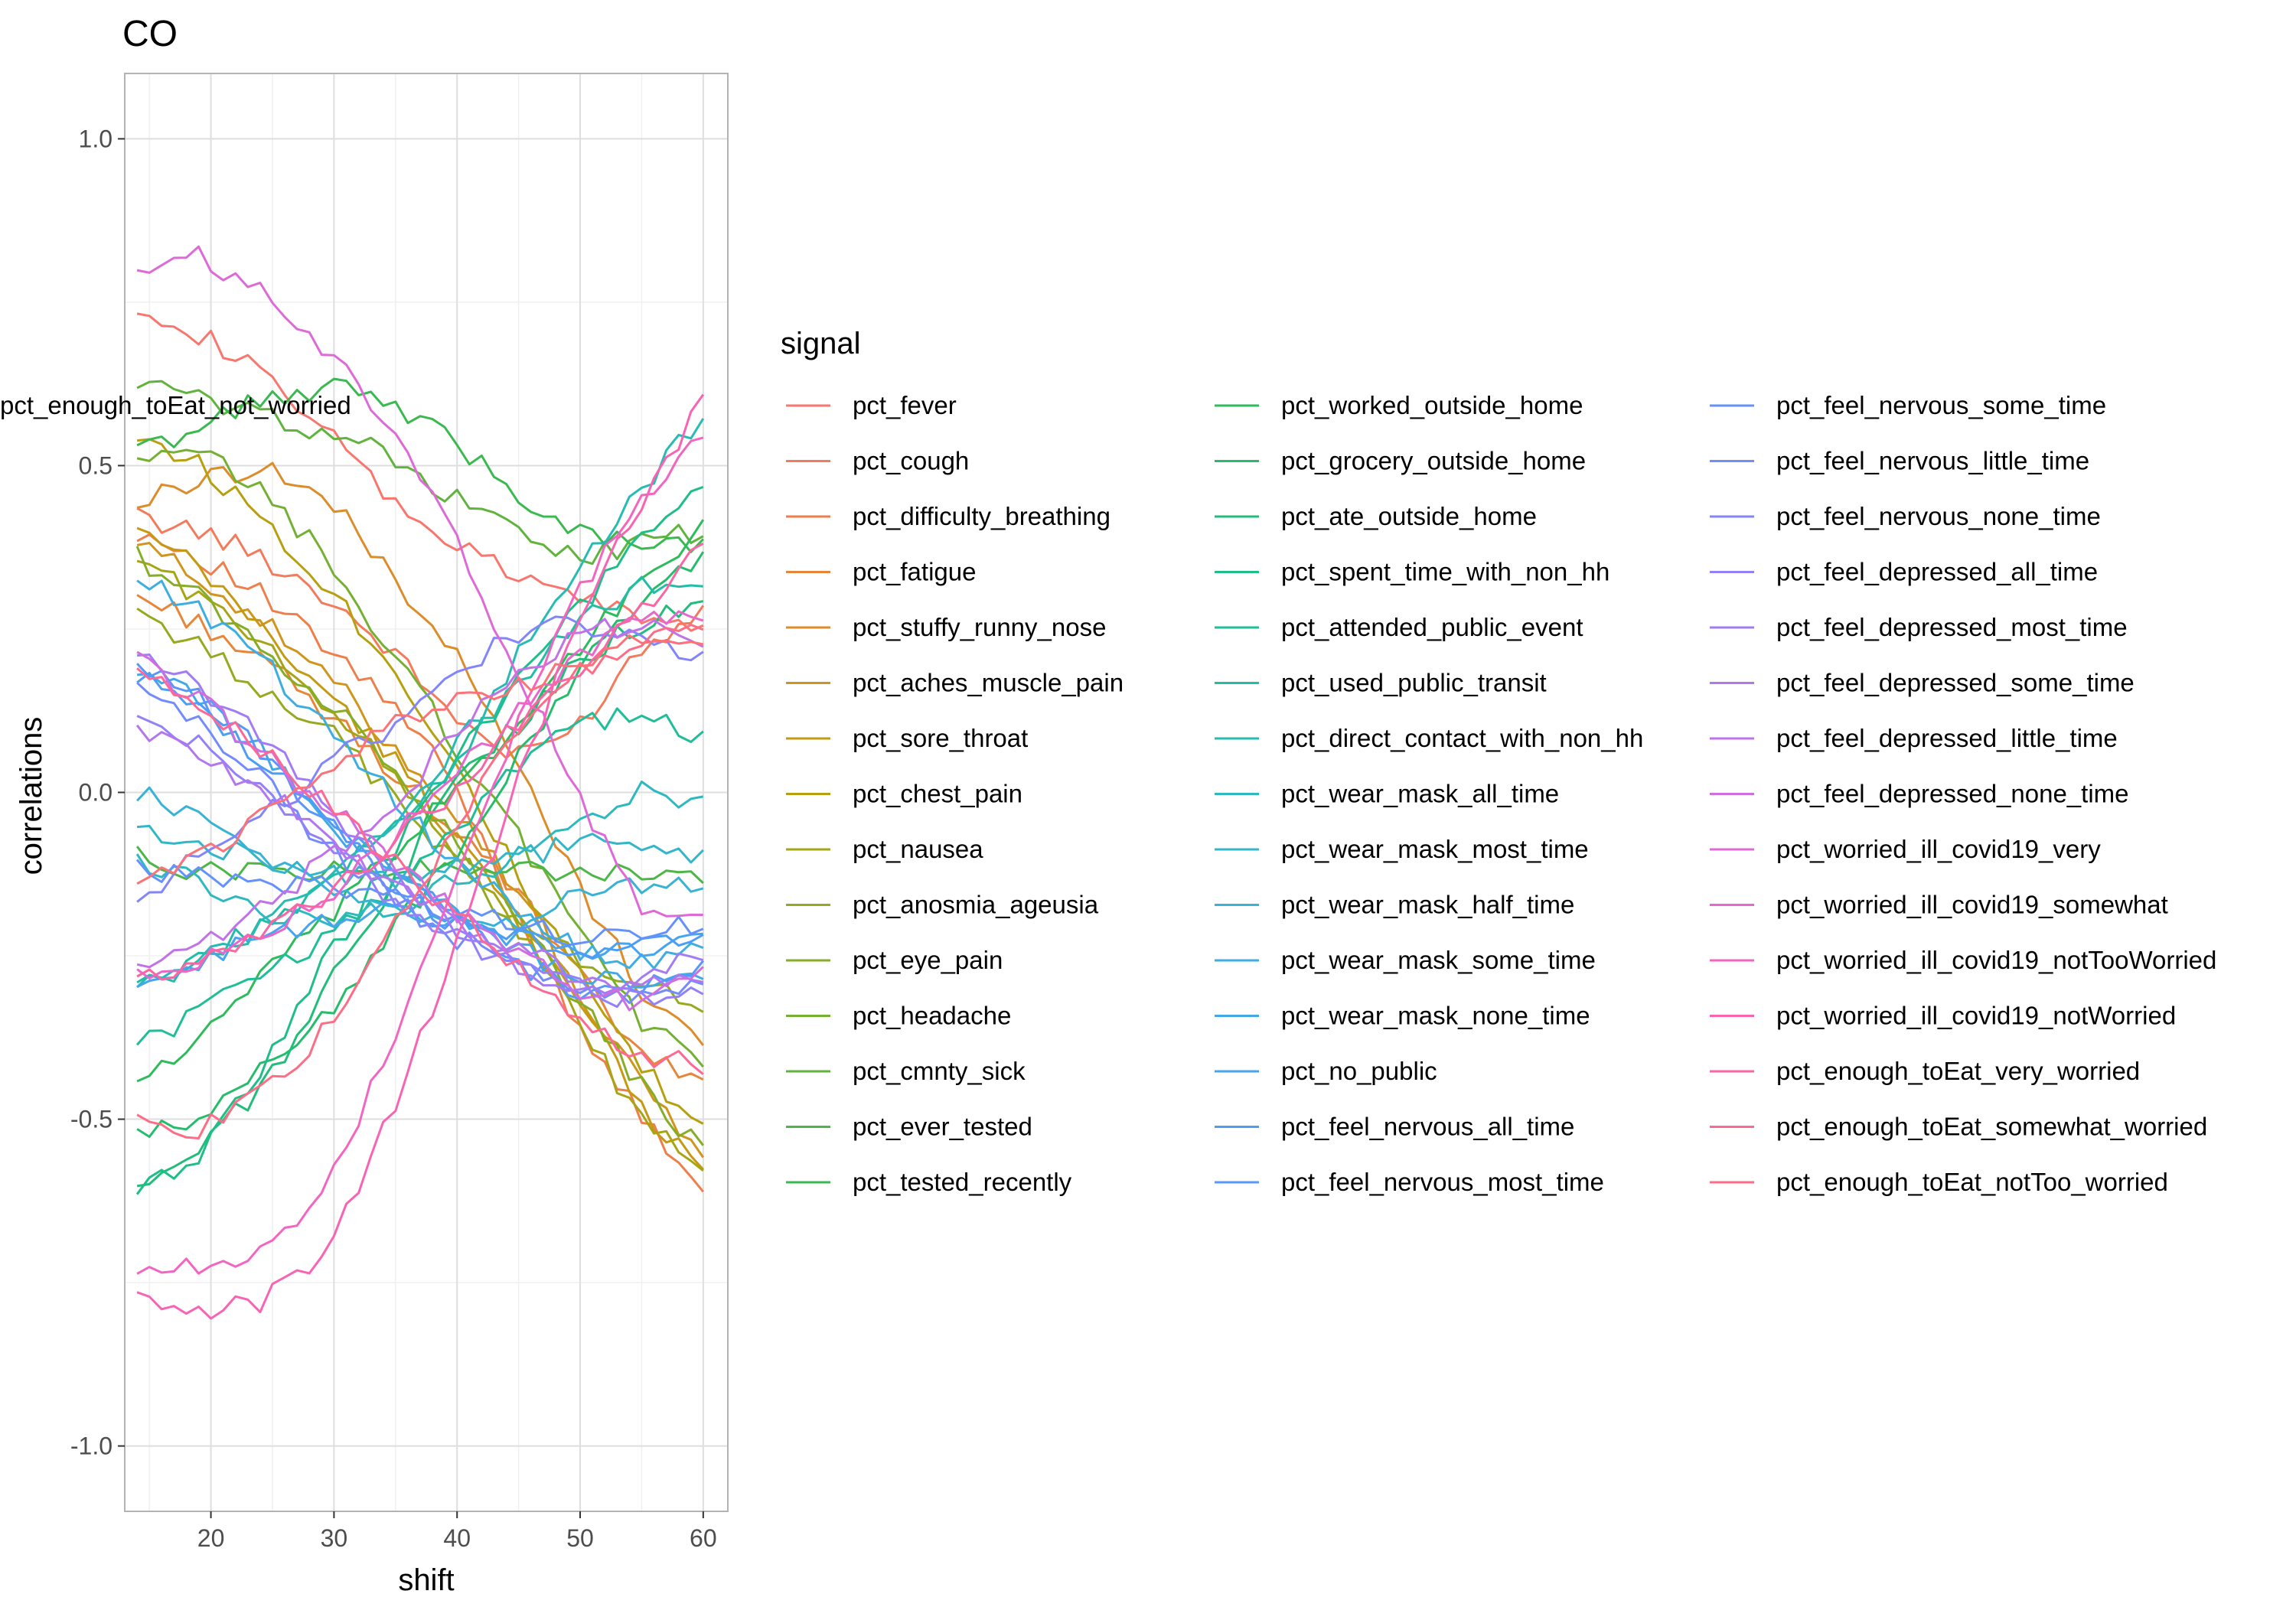 The width and height of the screenshot is (2296, 1607). What do you see at coordinates (939, 1071) in the screenshot?
I see `legend-label: pct_cmnty_sick` at bounding box center [939, 1071].